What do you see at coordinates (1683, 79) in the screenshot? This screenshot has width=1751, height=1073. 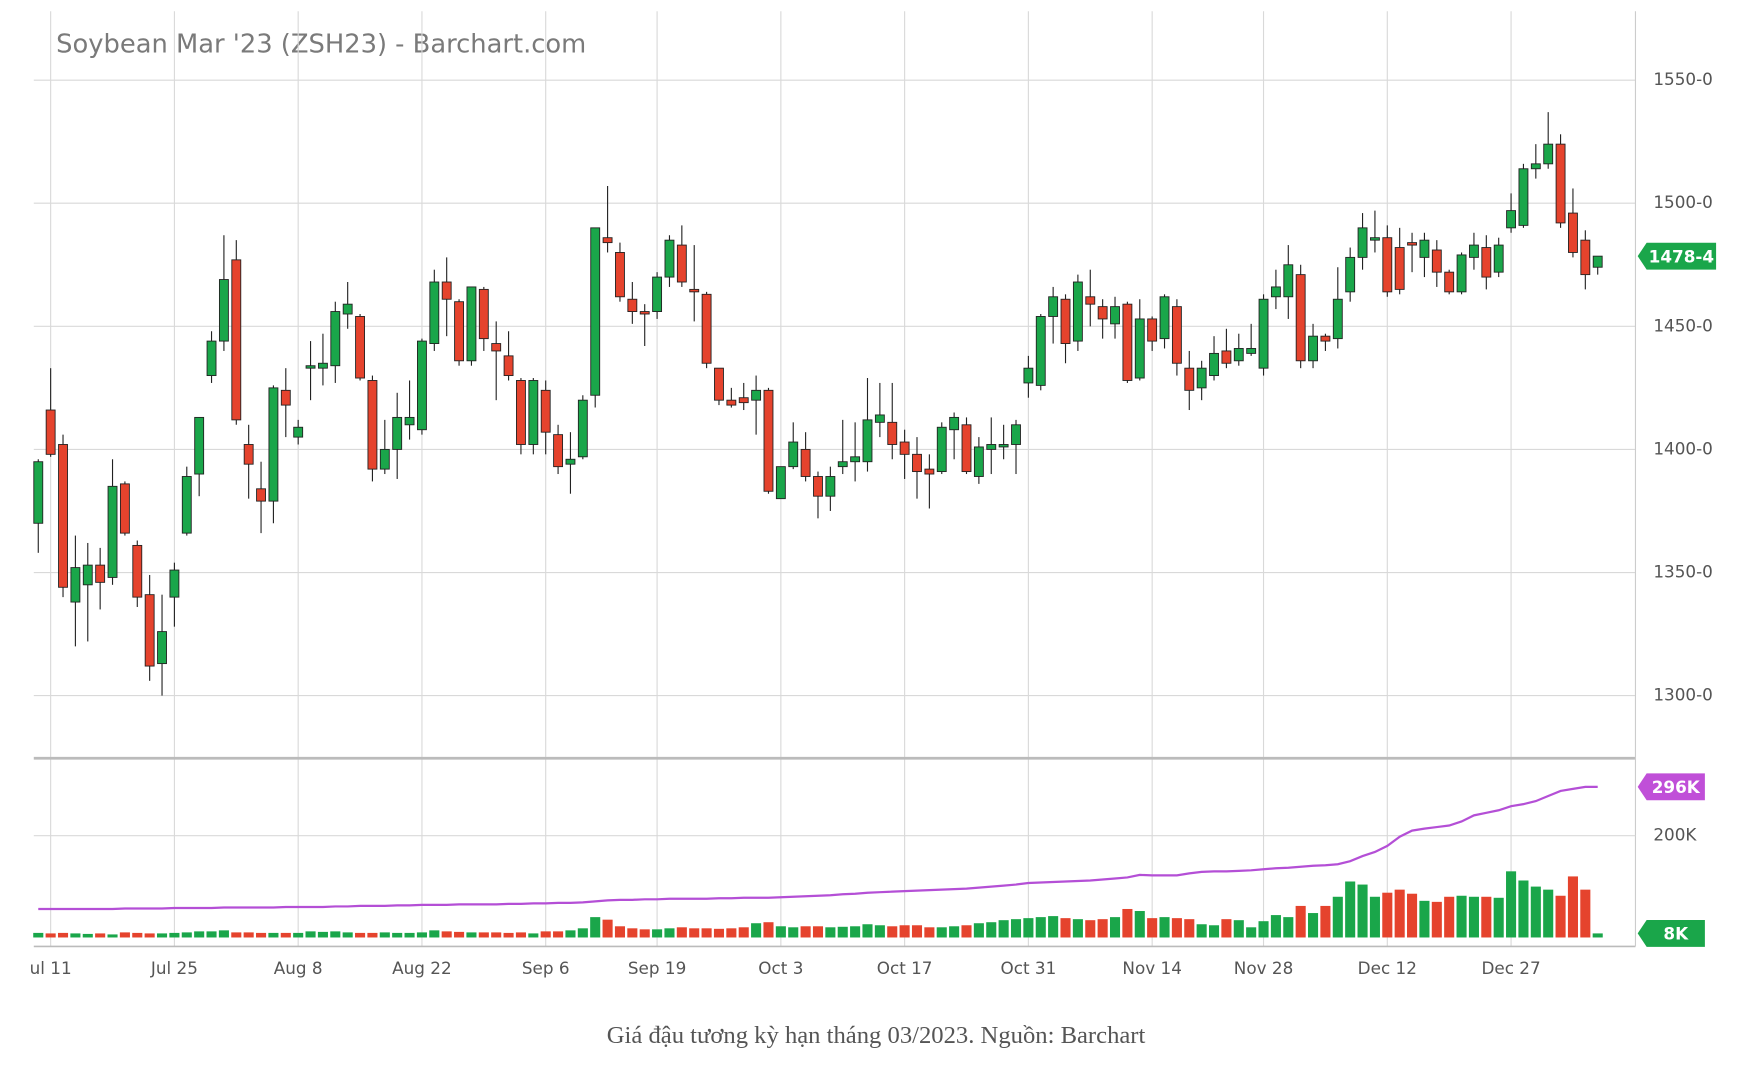 I see `y-tick-label: 1550-0` at bounding box center [1683, 79].